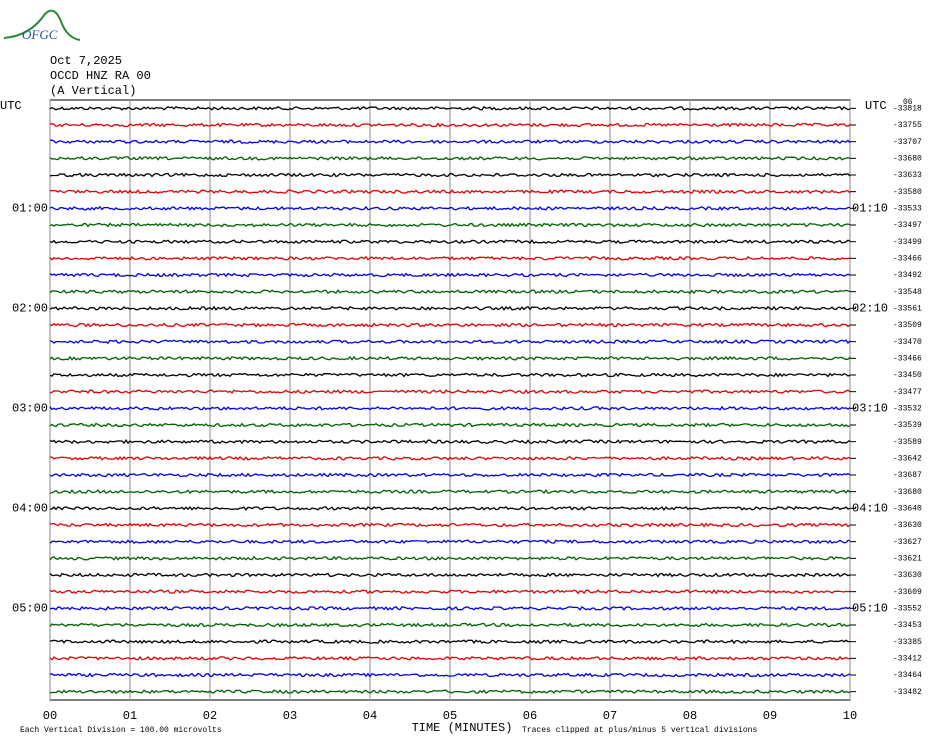 The height and width of the screenshot is (744, 930). I want to click on trace-label: -33533, so click(907, 208).